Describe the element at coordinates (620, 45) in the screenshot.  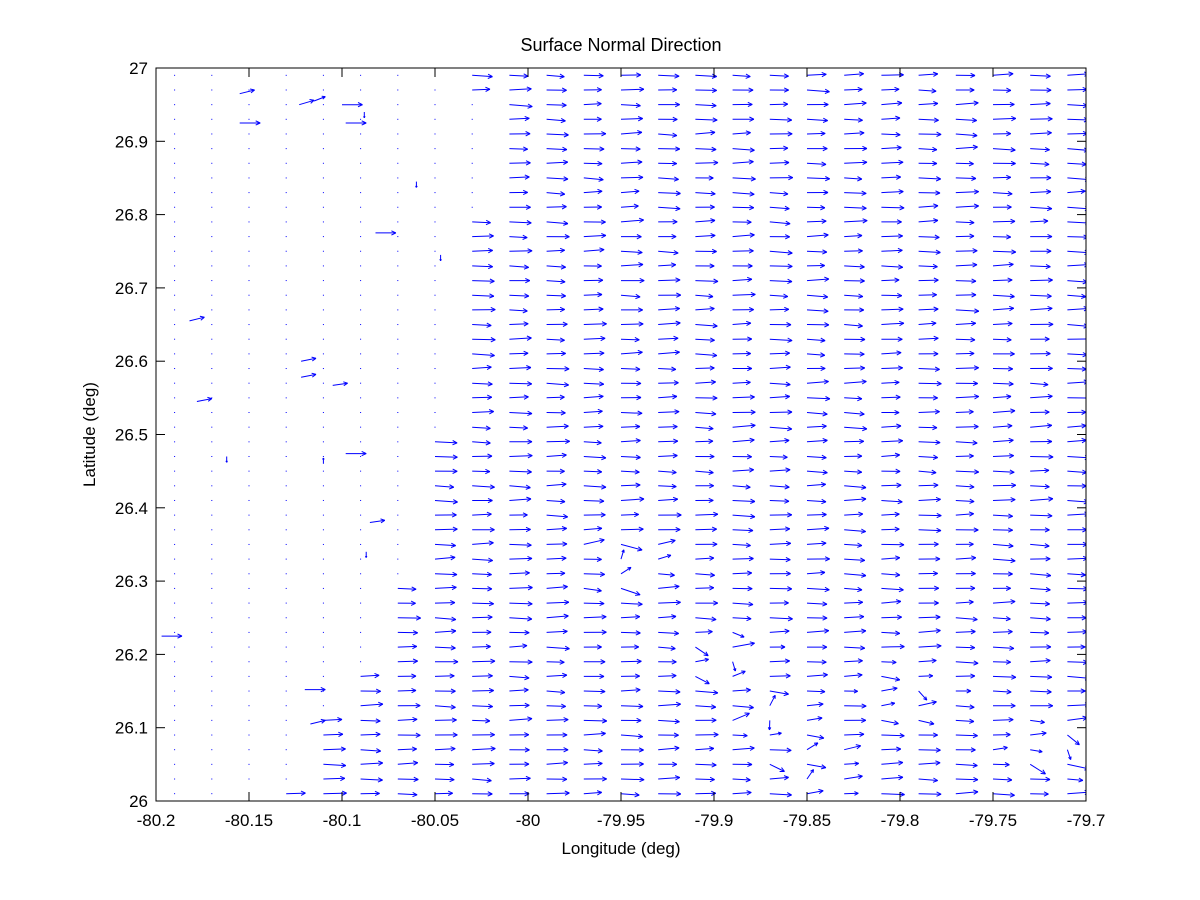
I see `chart-title: Surface Normal Direction` at that location.